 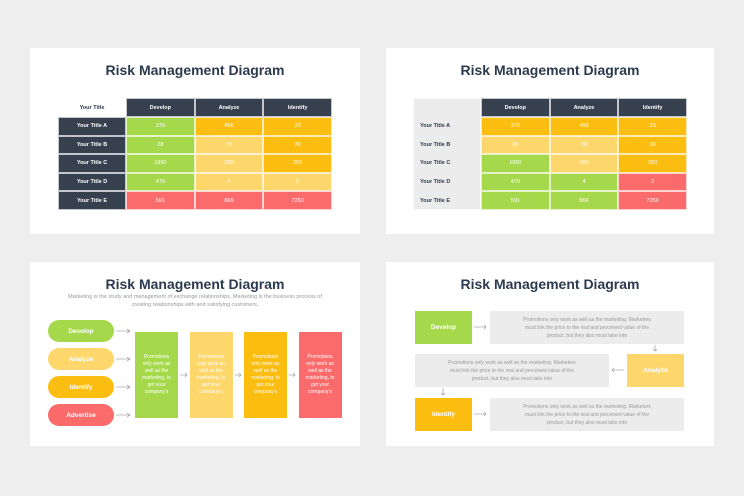 What do you see at coordinates (443, 414) in the screenshot?
I see `flow-label: Identify` at bounding box center [443, 414].